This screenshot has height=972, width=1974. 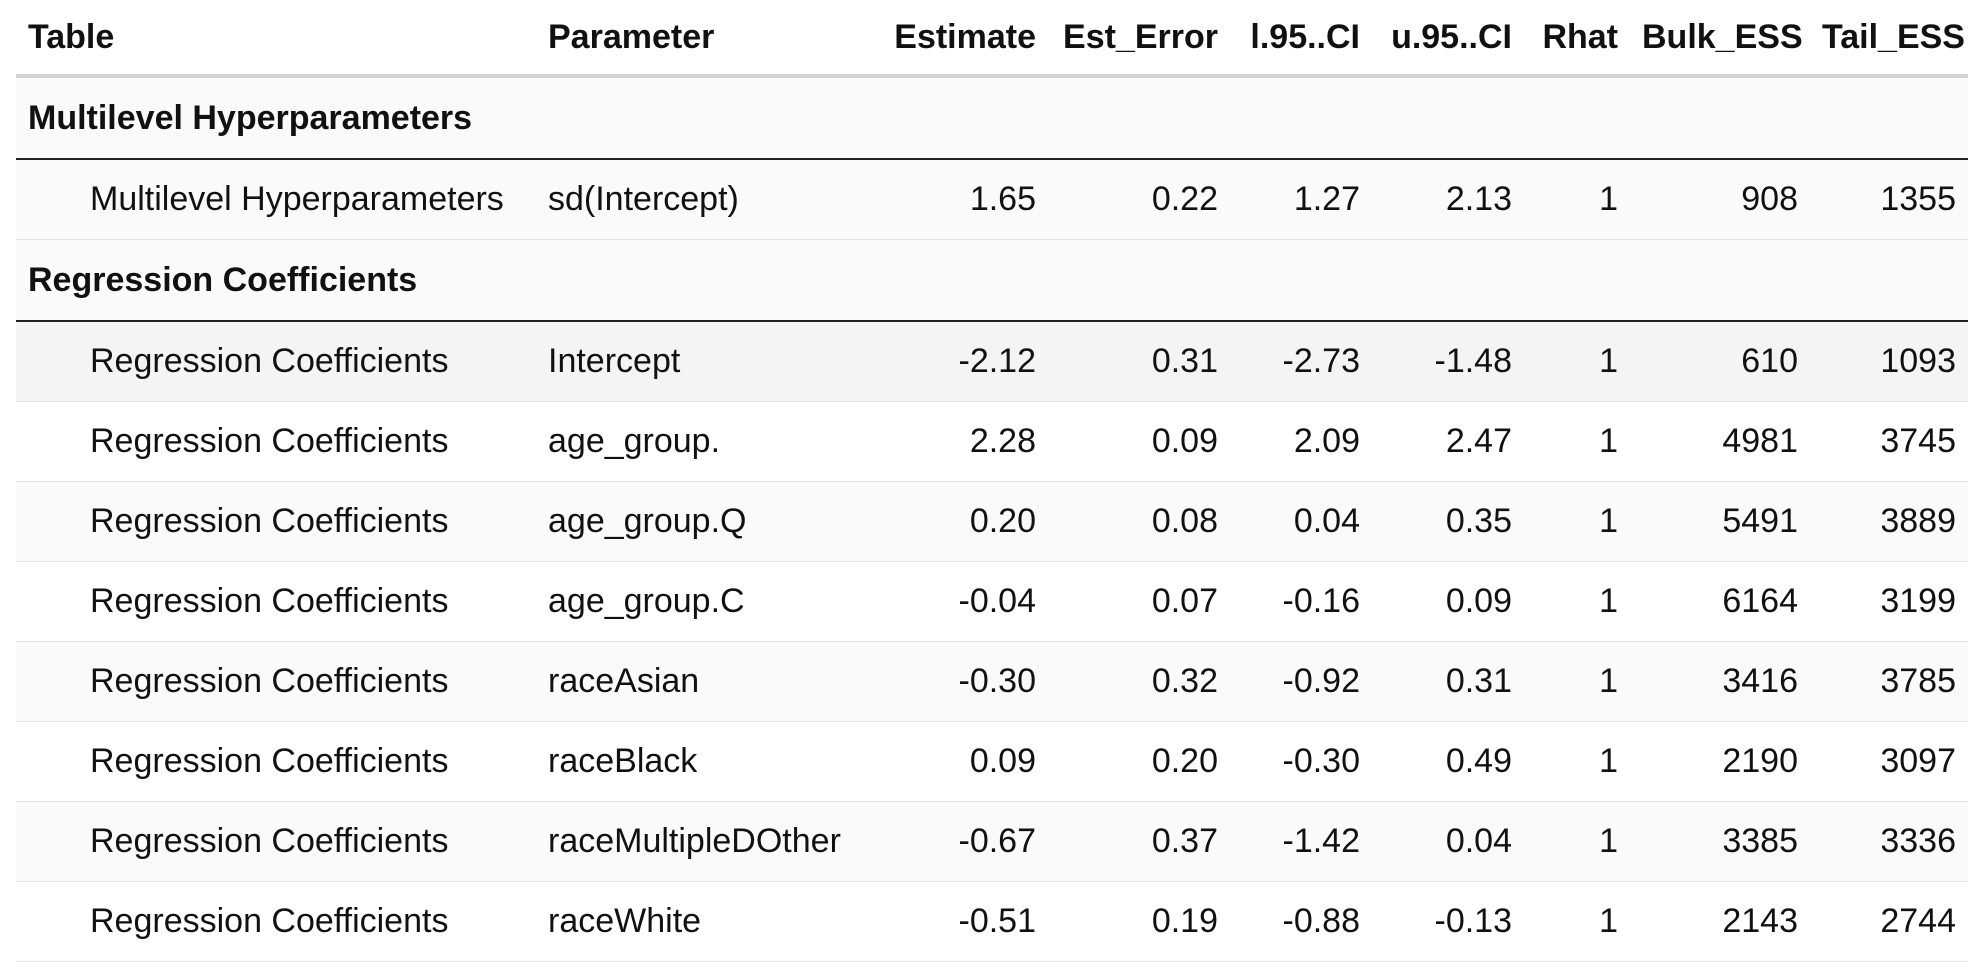 What do you see at coordinates (1301, 441) in the screenshot?
I see `cell-lower-ci: 2.09` at bounding box center [1301, 441].